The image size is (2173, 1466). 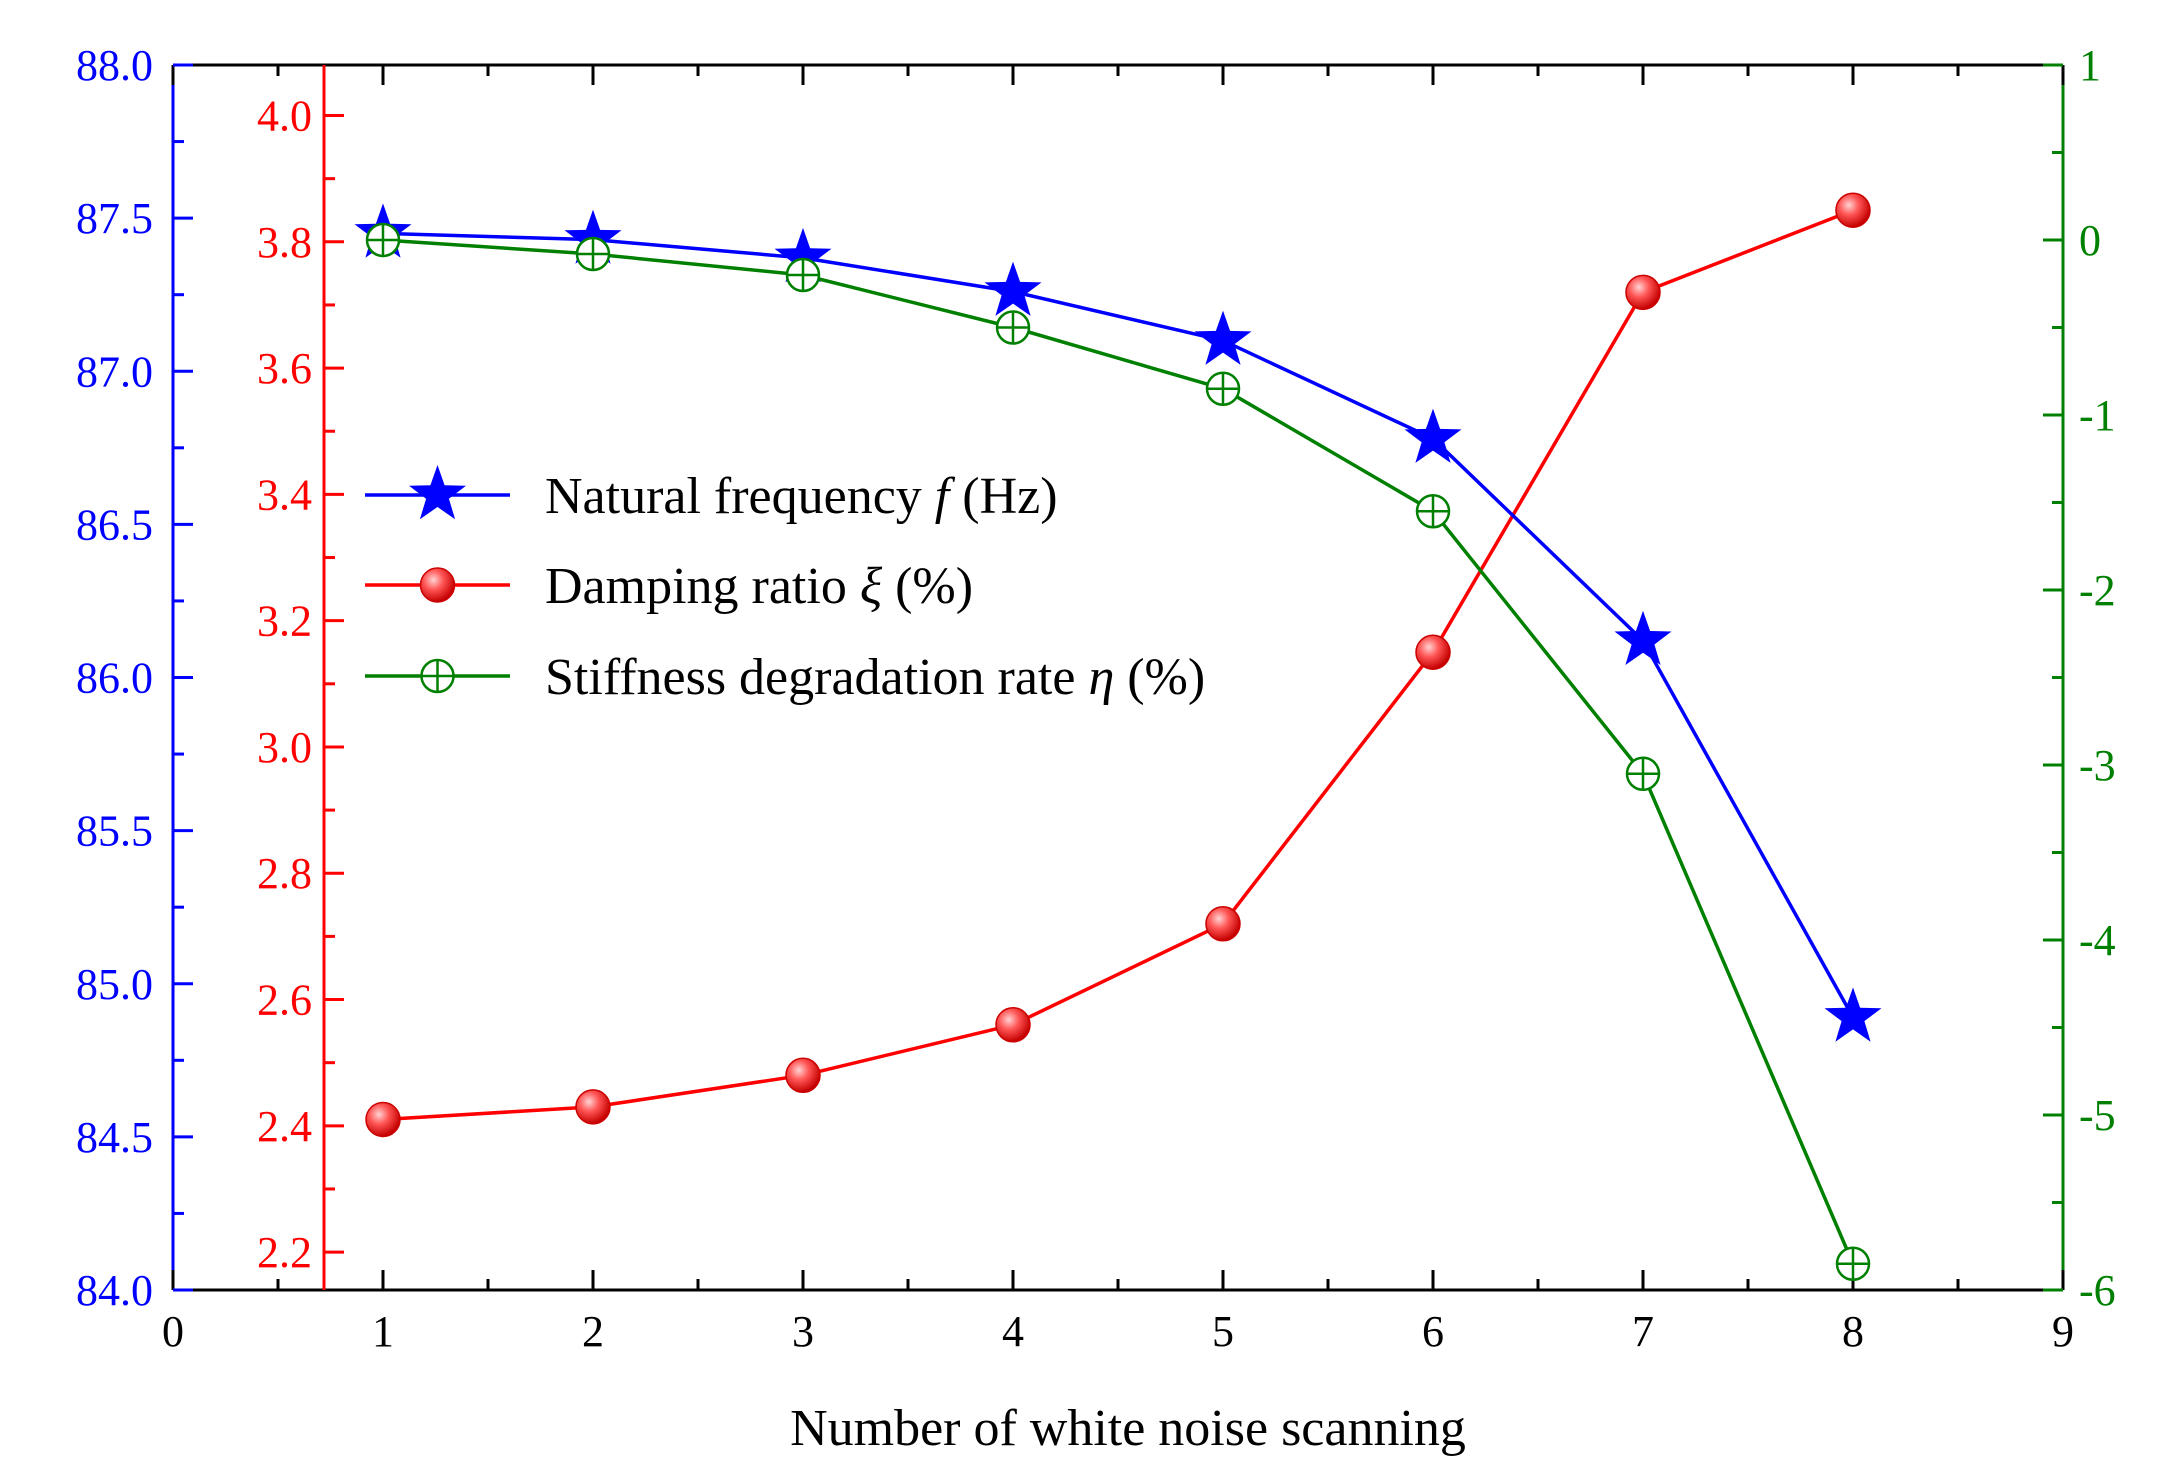 I want to click on blue-tick-label: 86.0, so click(x=114, y=678).